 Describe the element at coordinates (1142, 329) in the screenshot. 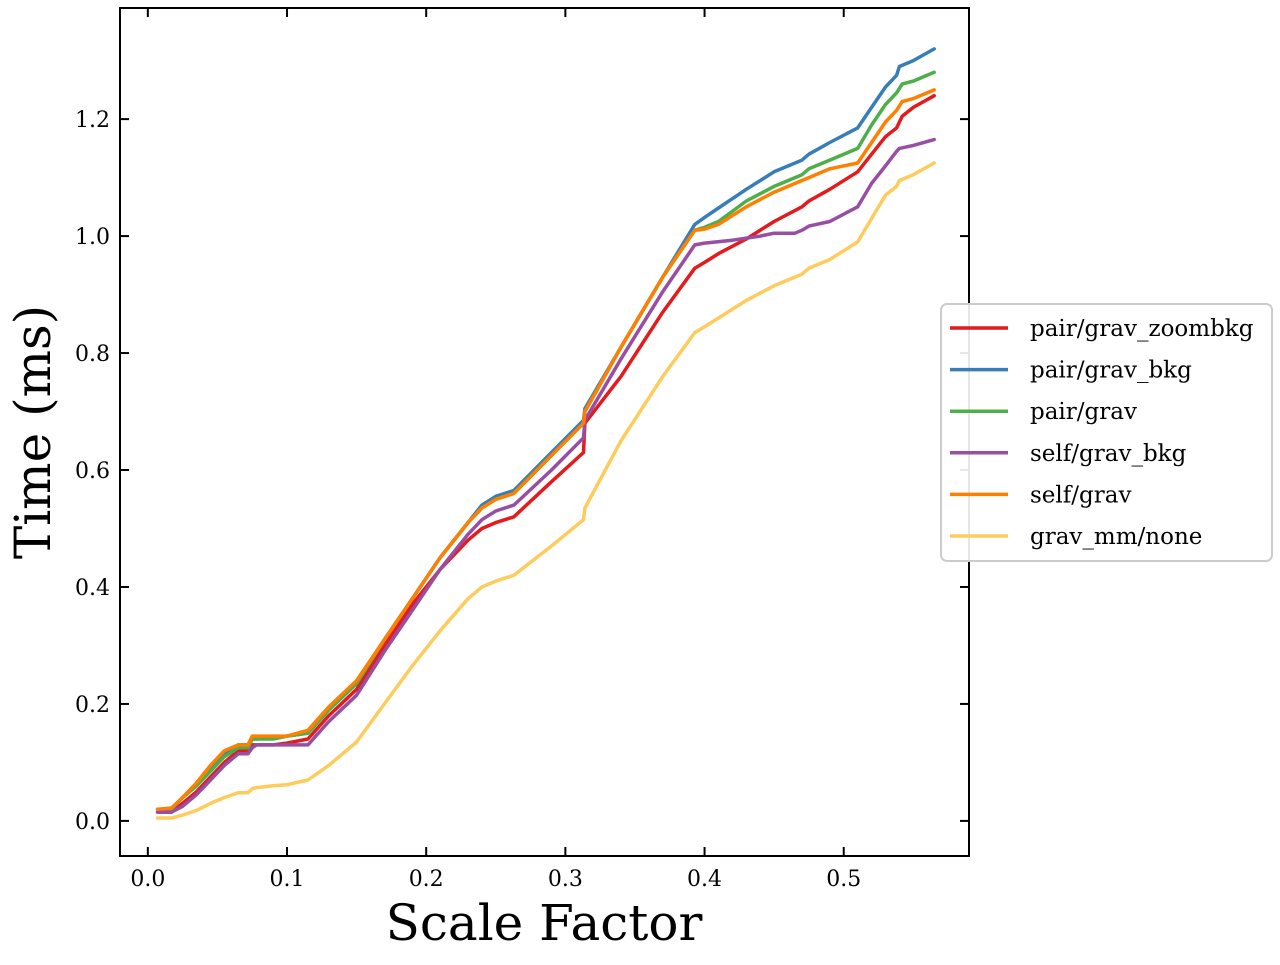

I see `legend-label: pair/grav_zoombkg` at that location.